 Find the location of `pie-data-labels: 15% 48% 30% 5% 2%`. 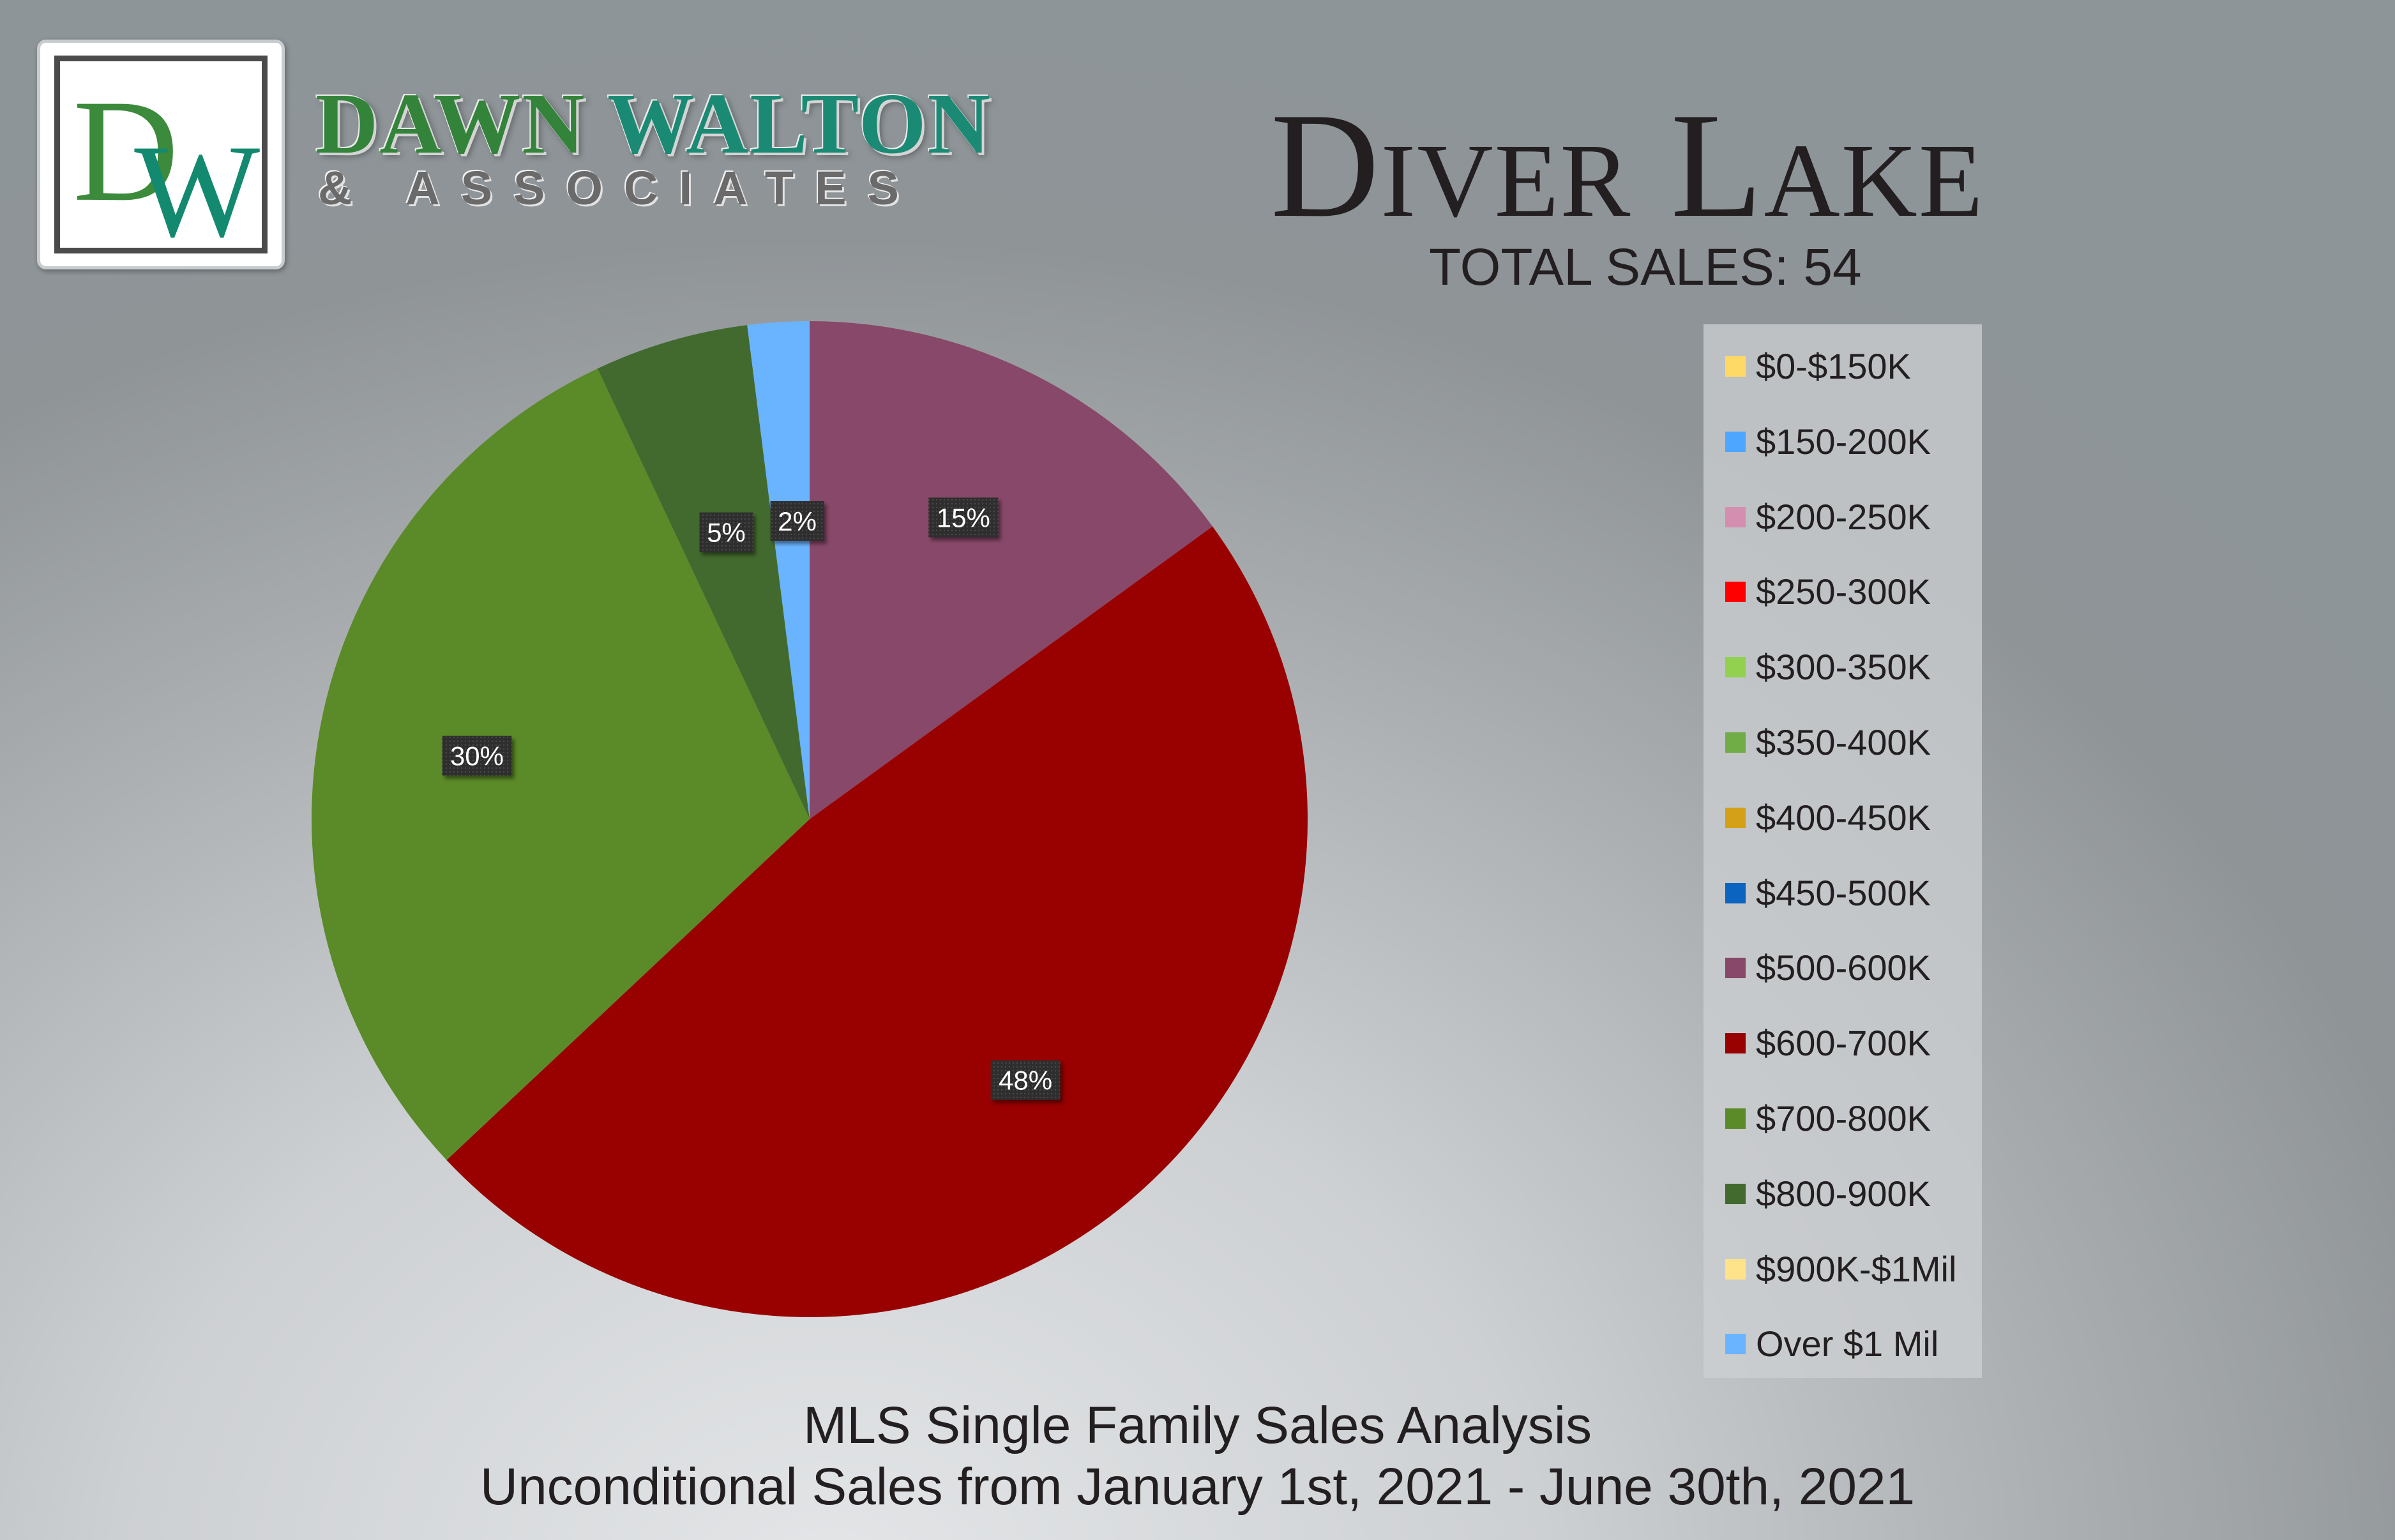

pie-data-labels: 15% 48% 30% 5% 2% is located at coordinates (751, 798).